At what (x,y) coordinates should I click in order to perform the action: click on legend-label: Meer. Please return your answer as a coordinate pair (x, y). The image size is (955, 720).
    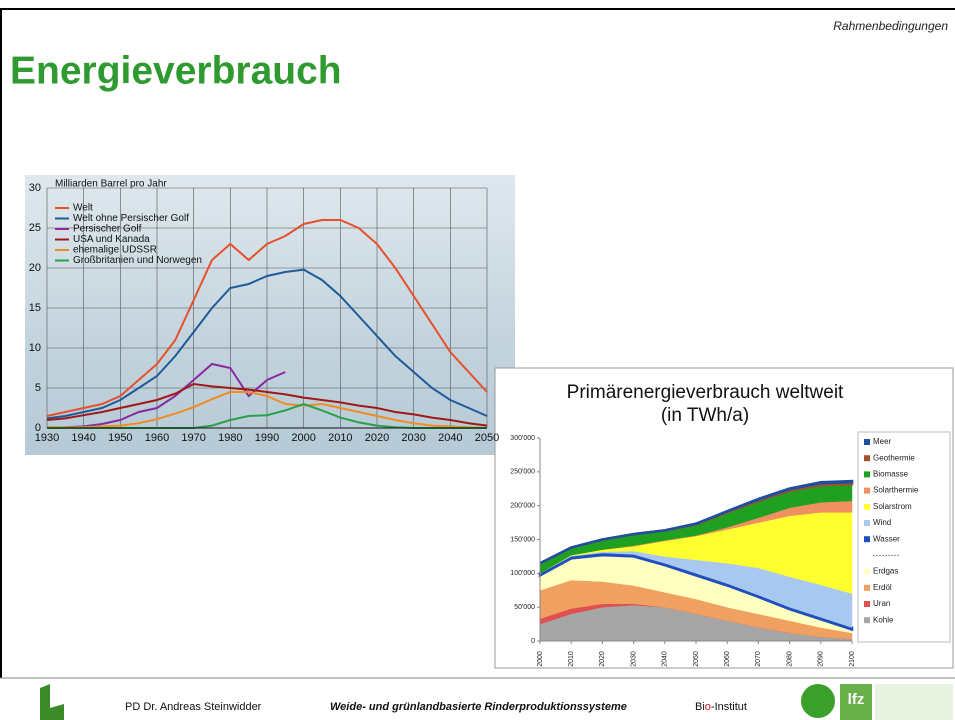
    Looking at the image, I should click on (882, 441).